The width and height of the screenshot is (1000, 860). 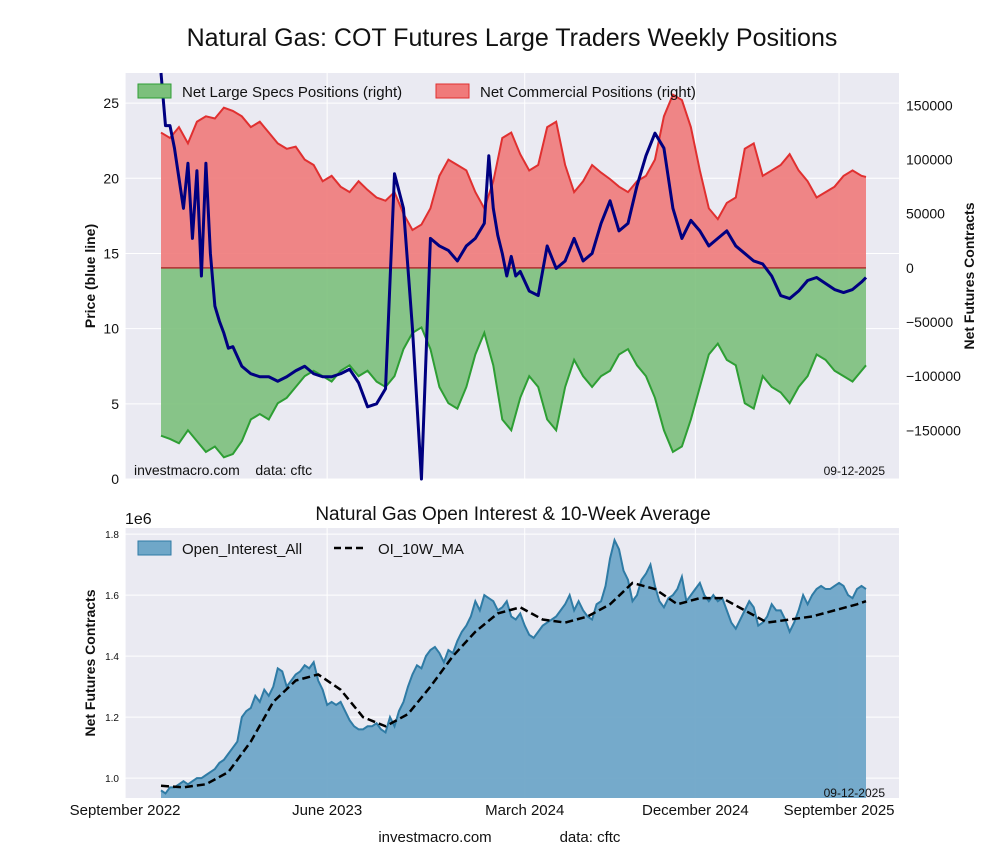 What do you see at coordinates (90, 276) in the screenshot?
I see `y-axis-label-left-top: Price (blue line)` at bounding box center [90, 276].